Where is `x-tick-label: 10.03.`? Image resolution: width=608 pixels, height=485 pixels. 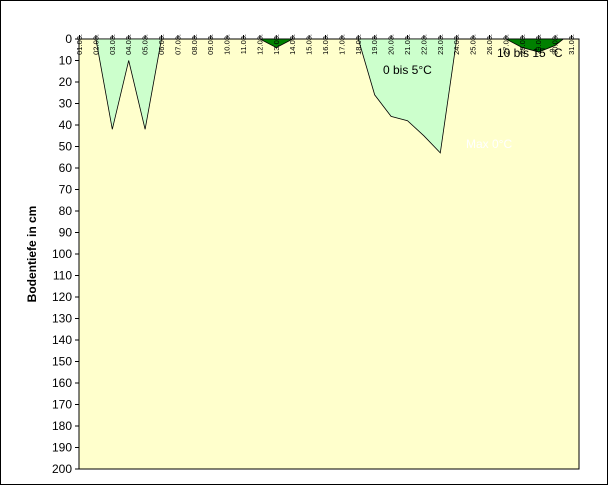
x-tick-label: 10.03. is located at coordinates (227, 44).